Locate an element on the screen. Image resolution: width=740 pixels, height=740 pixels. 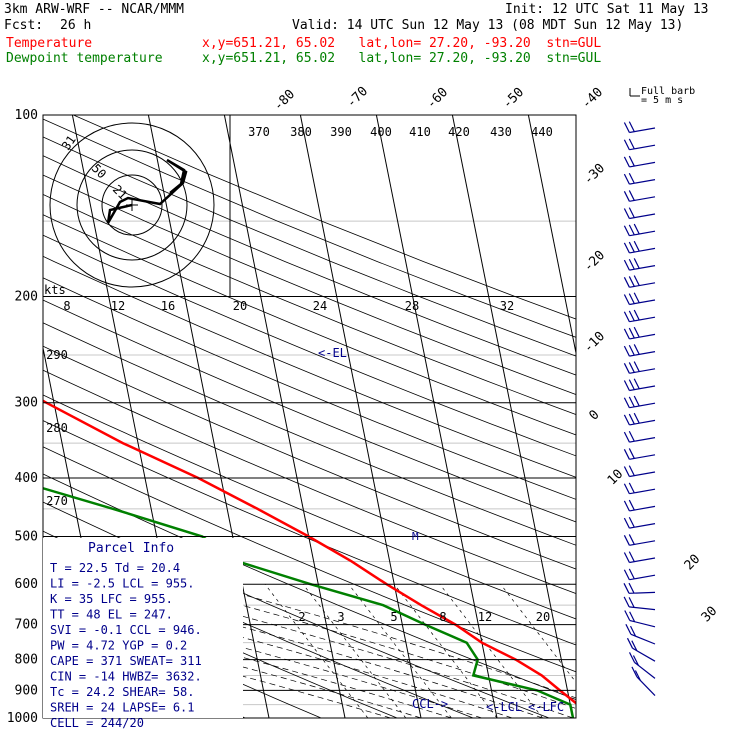
pressure-tick-label: 1000 is located at coordinates (22, 718).